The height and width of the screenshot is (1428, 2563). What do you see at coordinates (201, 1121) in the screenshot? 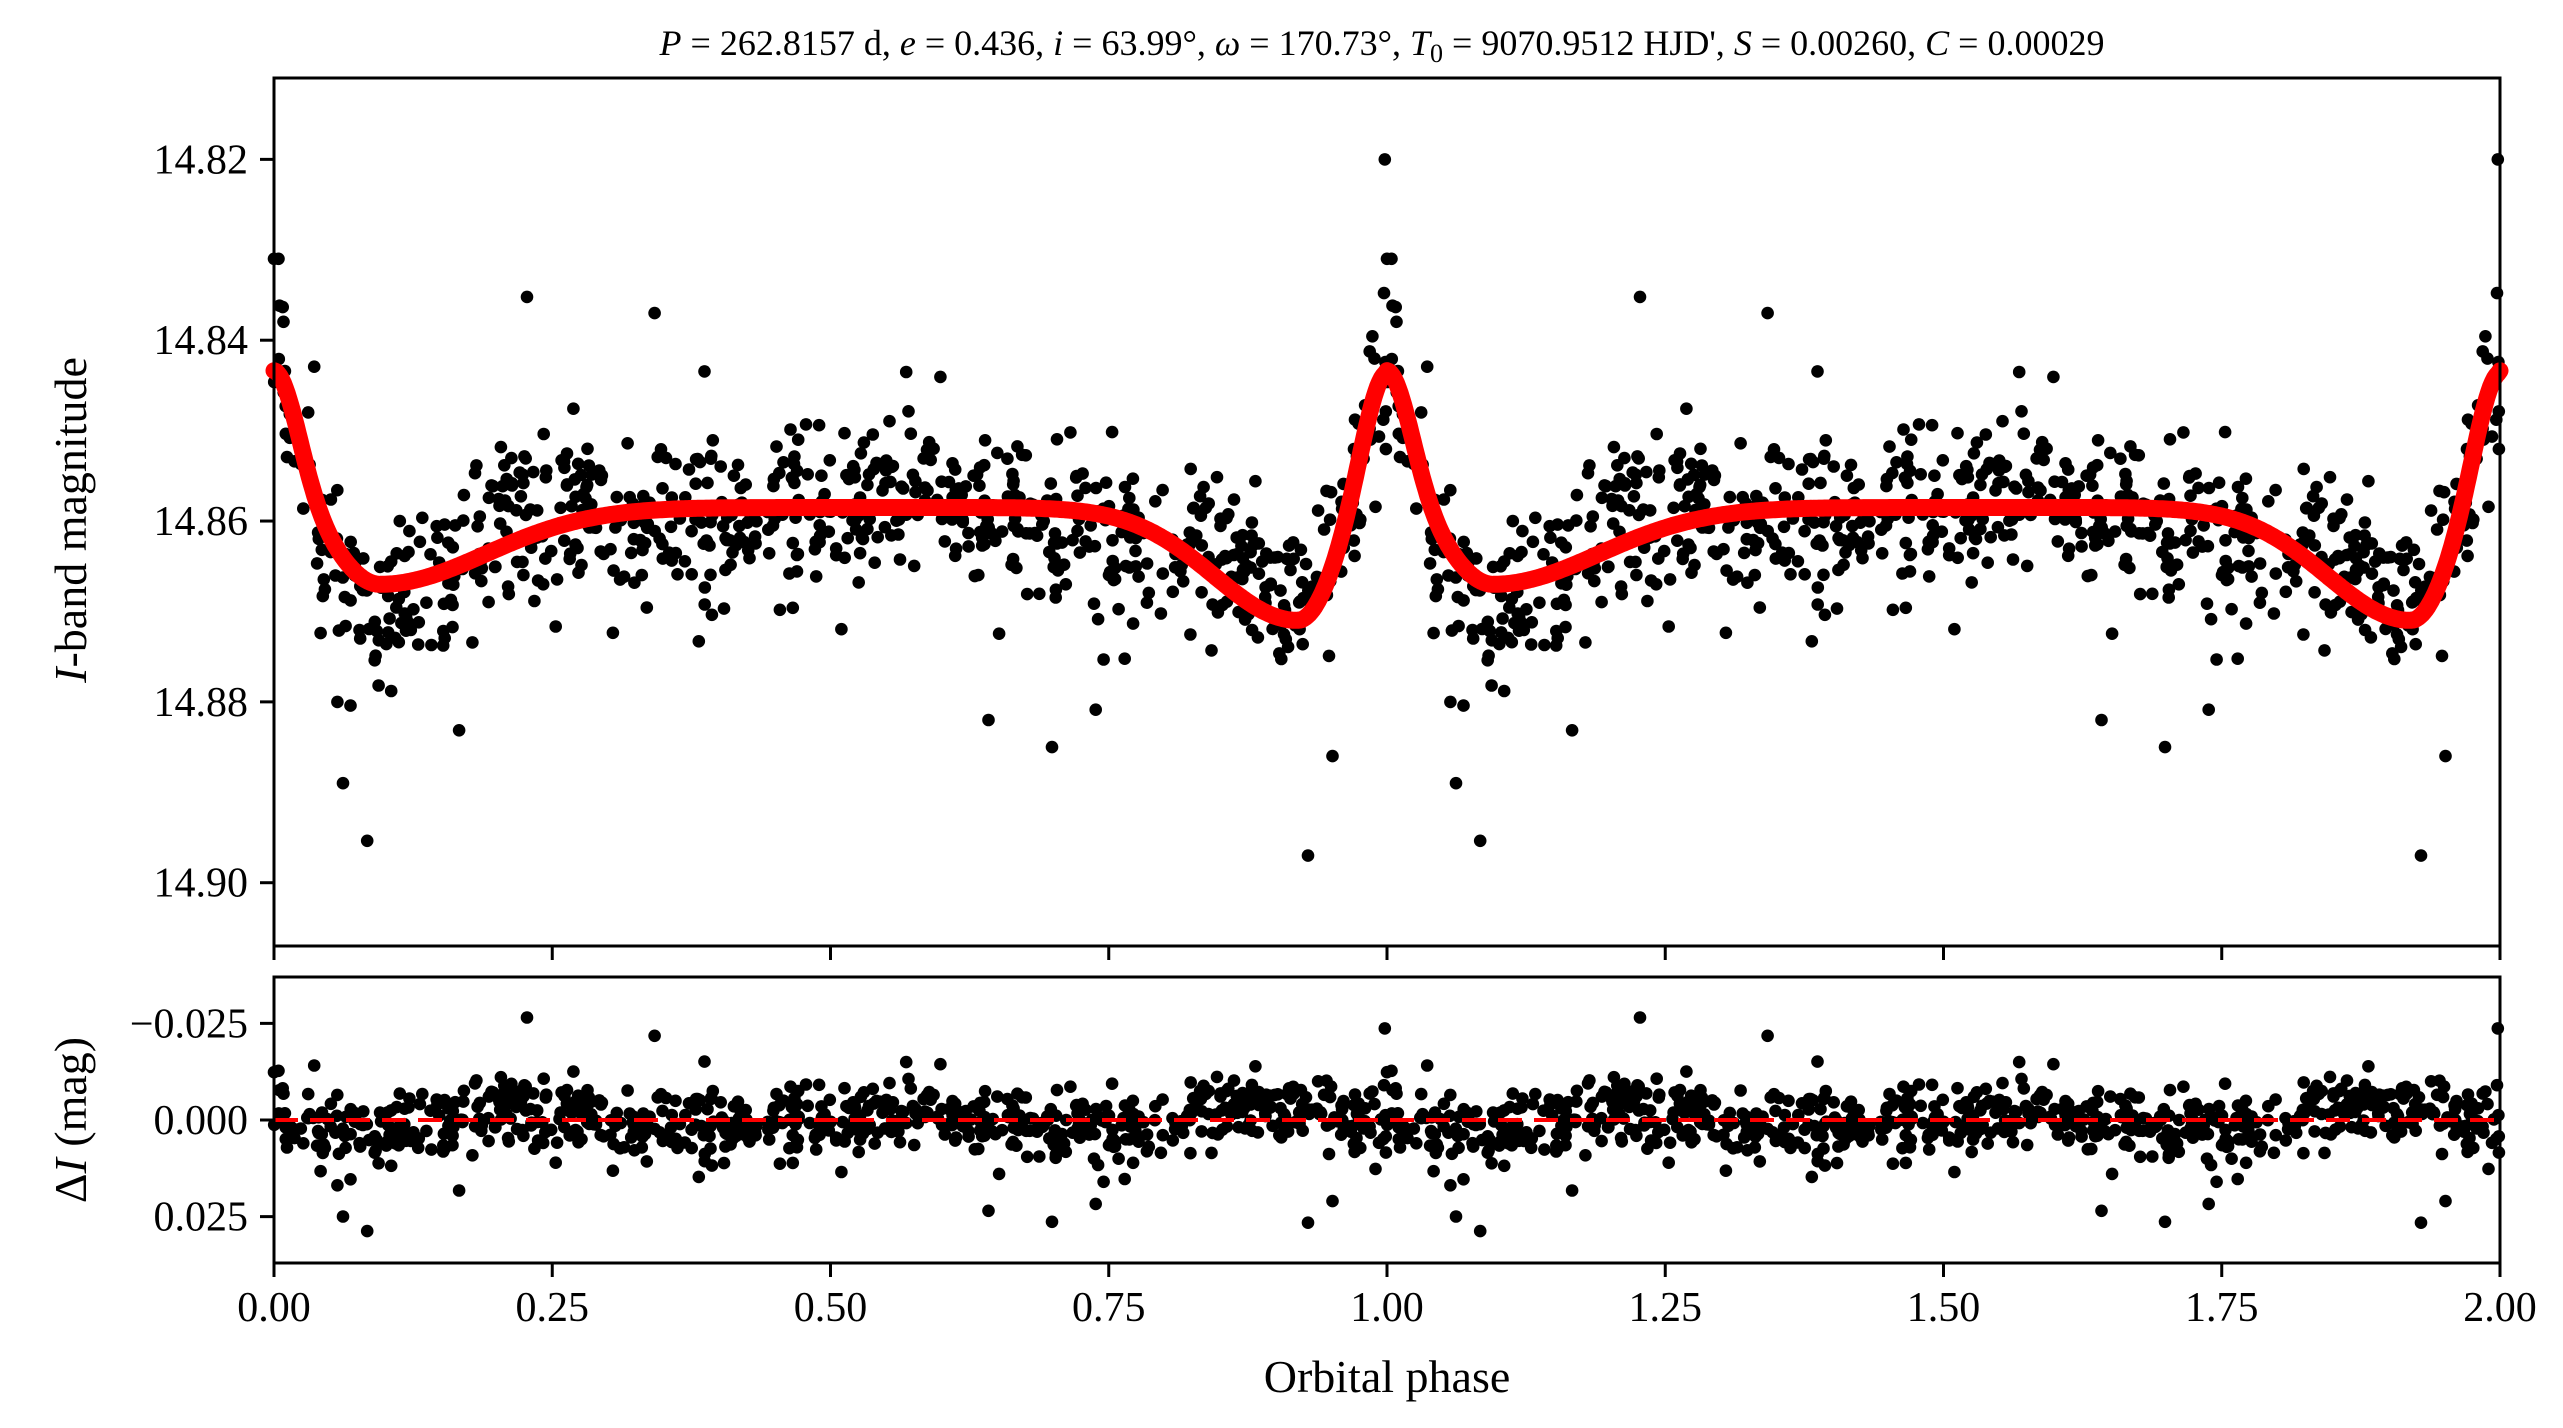
I see `y-tick-label: 0.000` at bounding box center [201, 1121].